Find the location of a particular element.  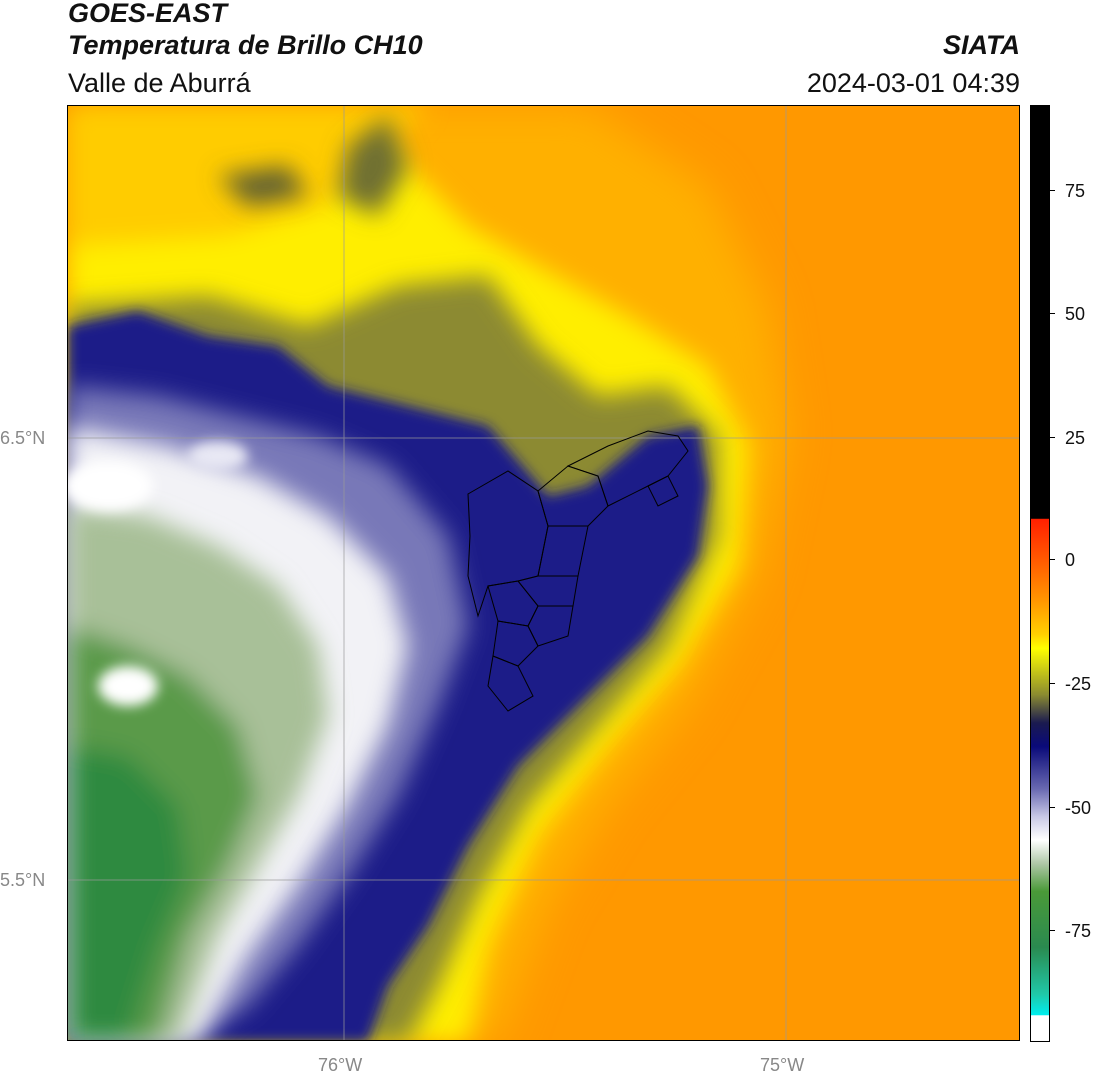

colorbar-label-25: 25 is located at coordinates (1075, 438).